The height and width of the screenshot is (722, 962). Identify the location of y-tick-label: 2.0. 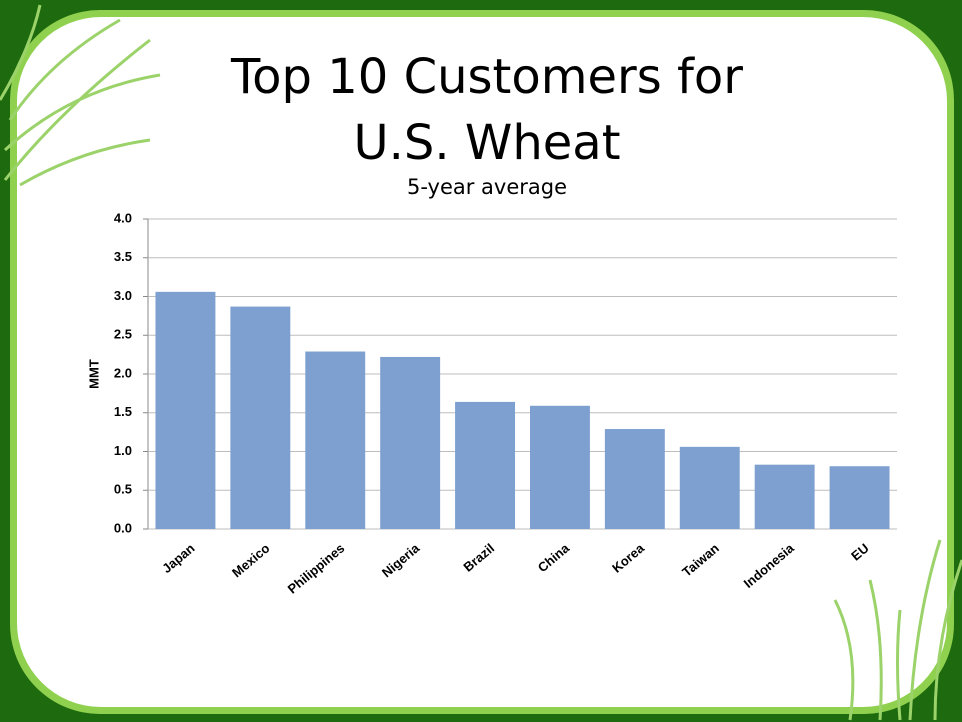
(123, 372).